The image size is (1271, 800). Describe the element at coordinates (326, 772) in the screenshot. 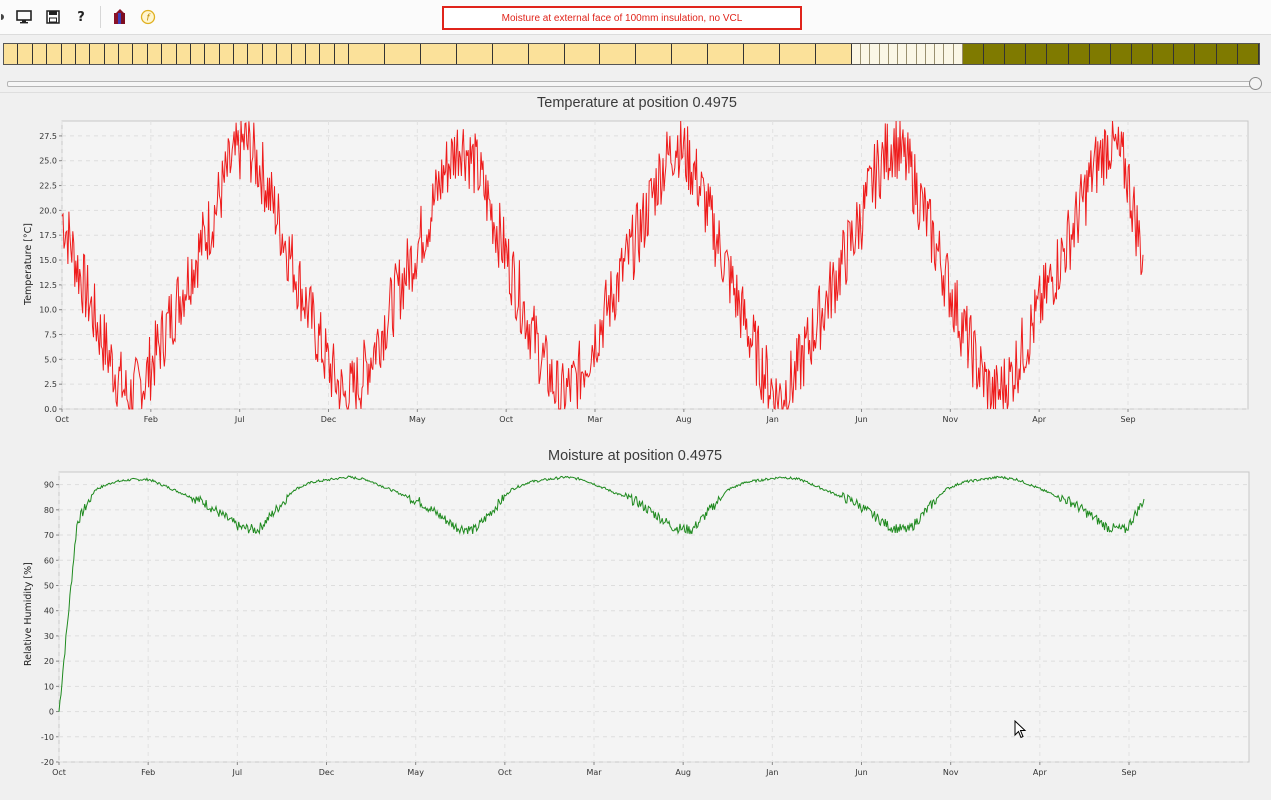

I see `x-tick-label: Dec` at that location.